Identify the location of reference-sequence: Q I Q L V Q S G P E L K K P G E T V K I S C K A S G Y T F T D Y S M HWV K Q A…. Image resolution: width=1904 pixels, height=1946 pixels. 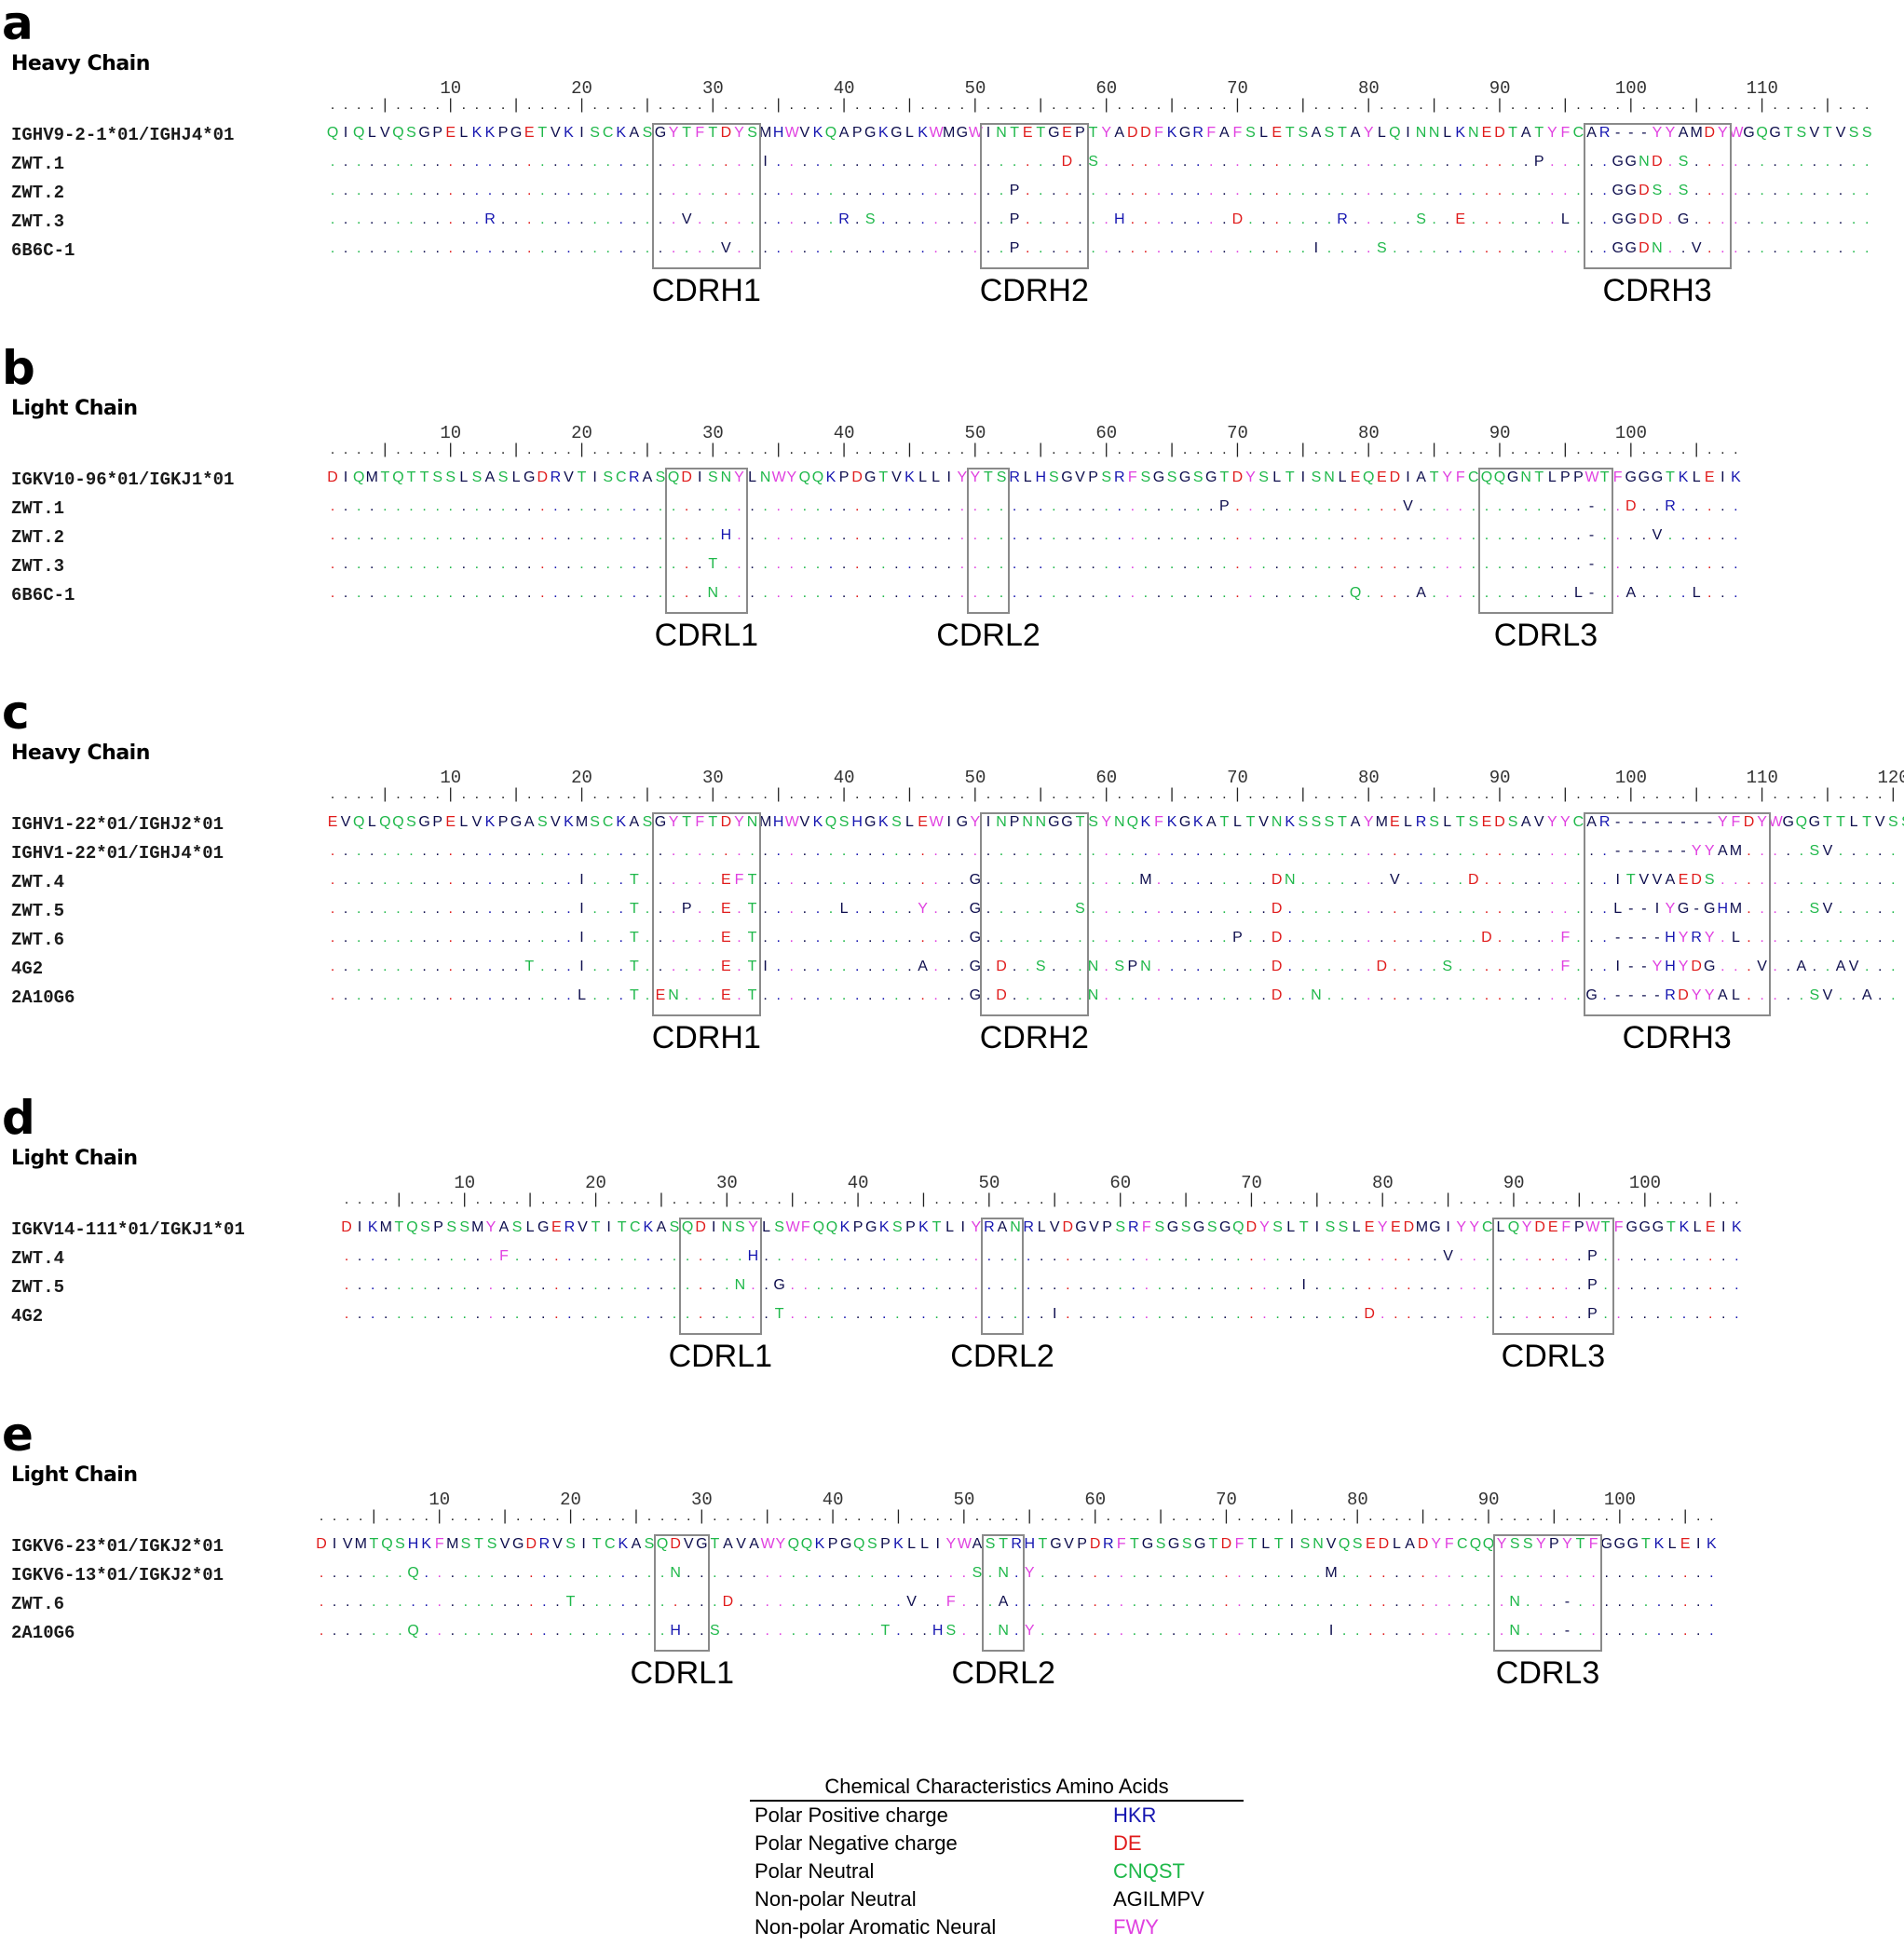
(1099, 133).